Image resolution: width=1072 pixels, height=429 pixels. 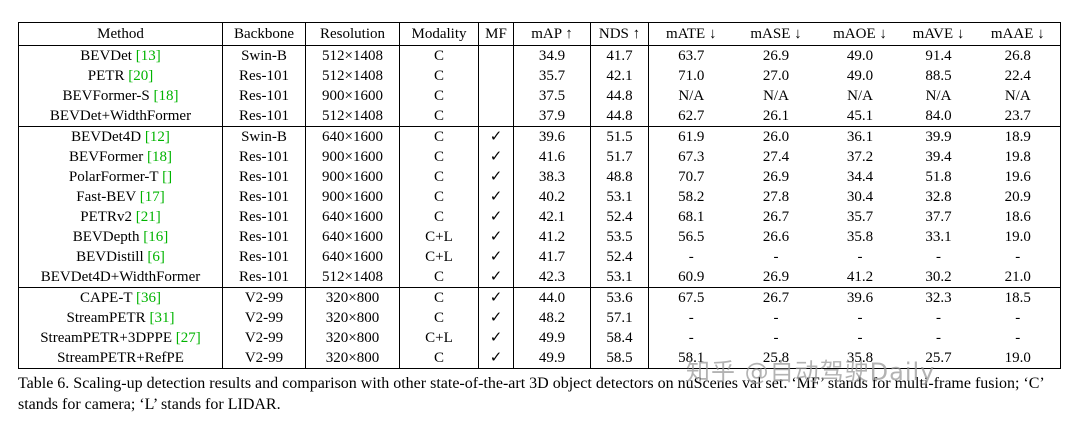 I want to click on method-cell: CAPE-T [36], so click(x=121, y=298).